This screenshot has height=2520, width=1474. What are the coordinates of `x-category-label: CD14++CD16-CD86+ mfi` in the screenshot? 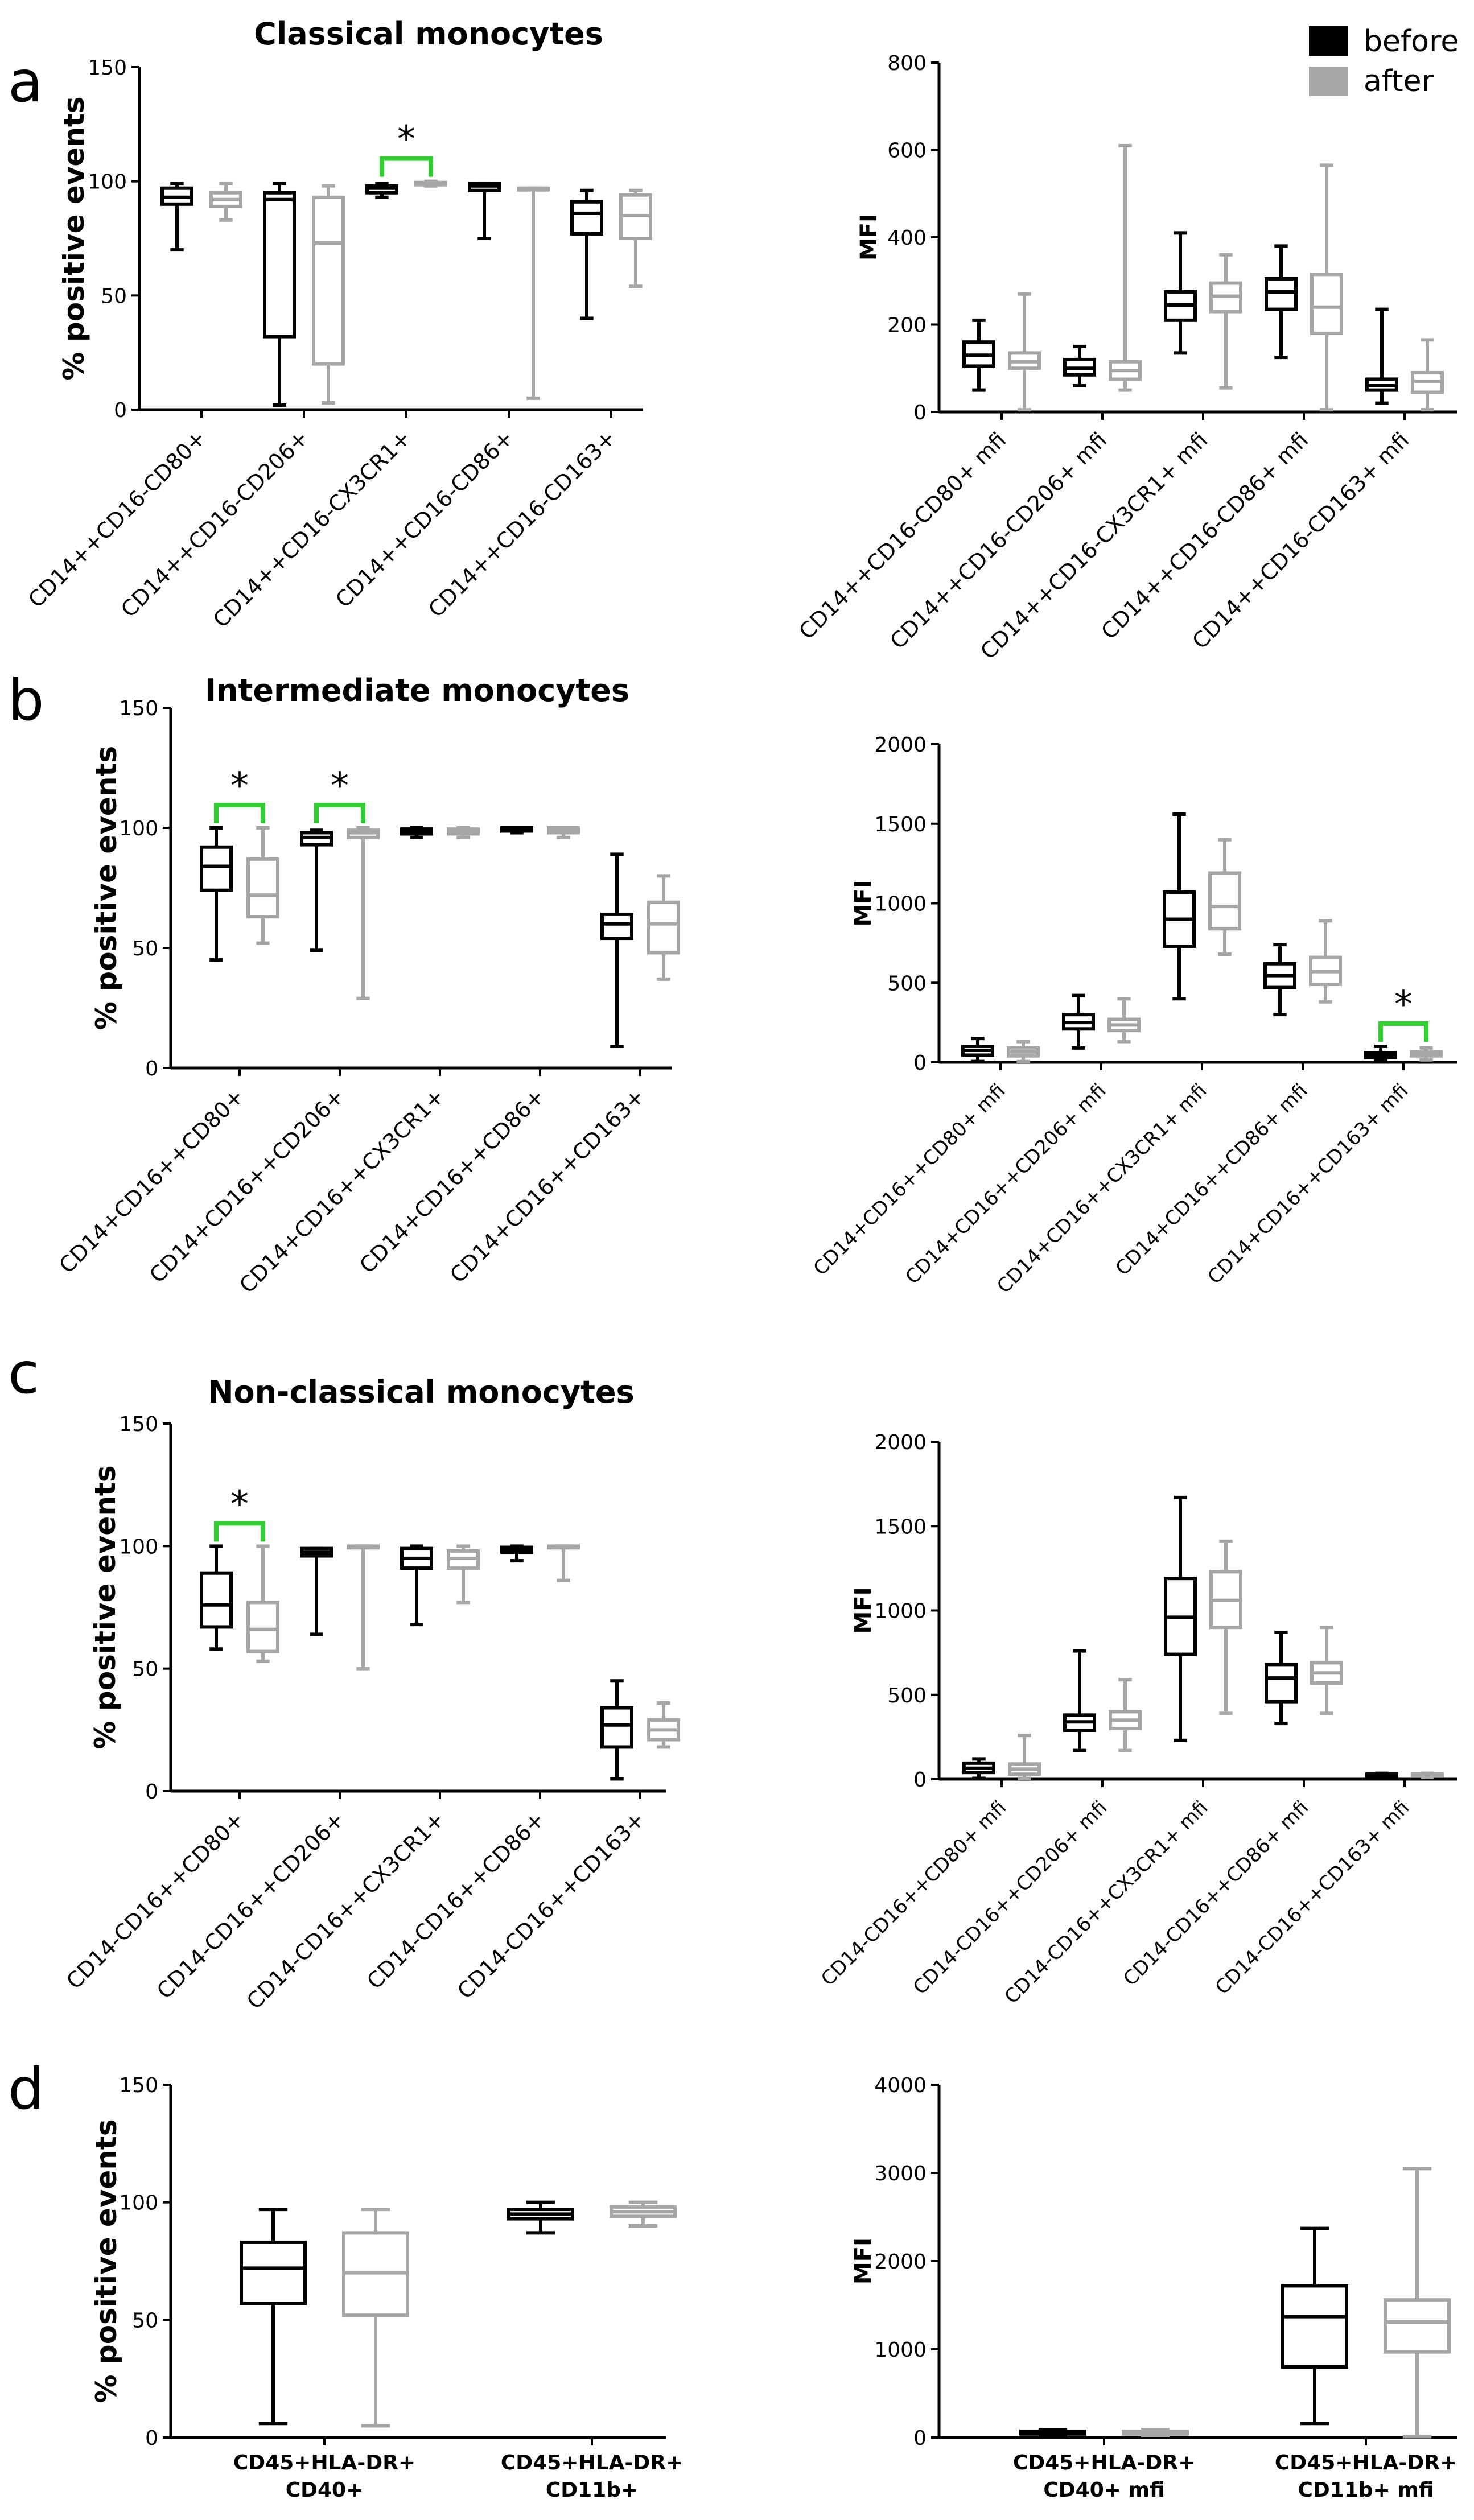 It's located at (1205, 535).